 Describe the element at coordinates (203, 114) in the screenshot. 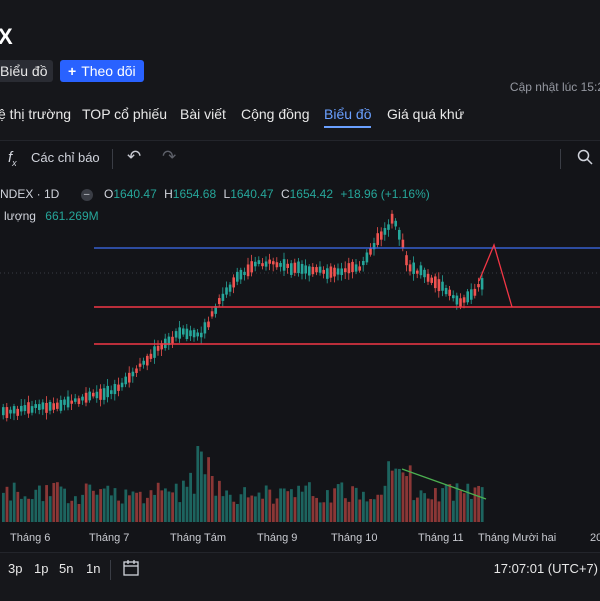

I see `tab-articles: Bài viết` at that location.